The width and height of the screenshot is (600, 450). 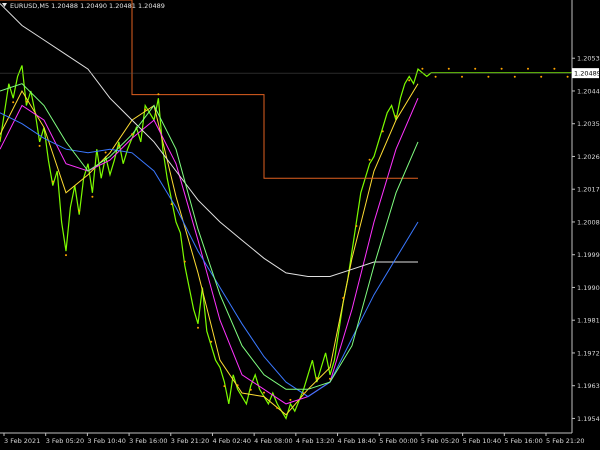 What do you see at coordinates (588, 222) in the screenshot?
I see `y-tick-label: 1.20080` at bounding box center [588, 222].